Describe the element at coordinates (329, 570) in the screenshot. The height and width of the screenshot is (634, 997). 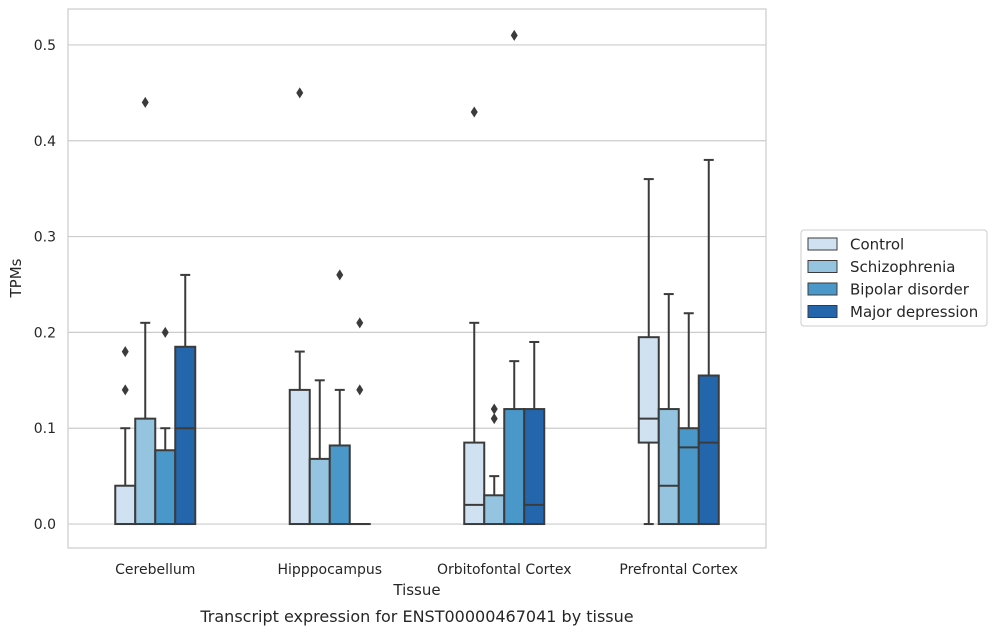
I see `x-tick-label: Hipppocampus` at that location.